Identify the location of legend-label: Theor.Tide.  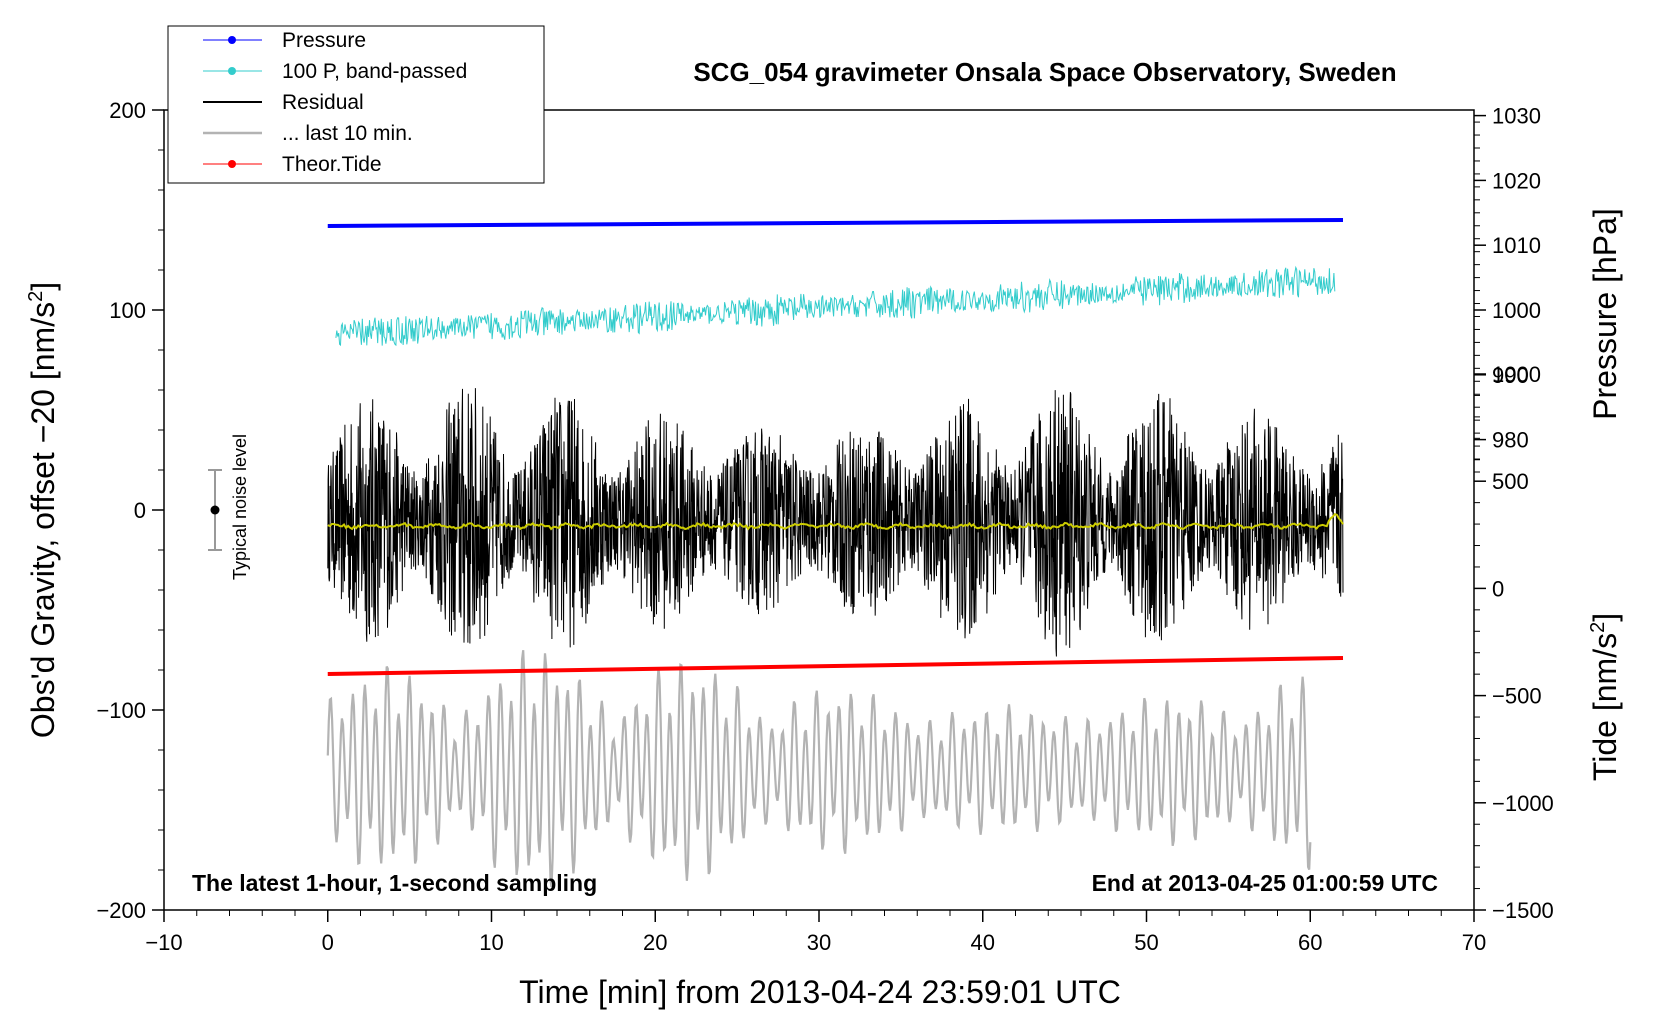
(332, 164).